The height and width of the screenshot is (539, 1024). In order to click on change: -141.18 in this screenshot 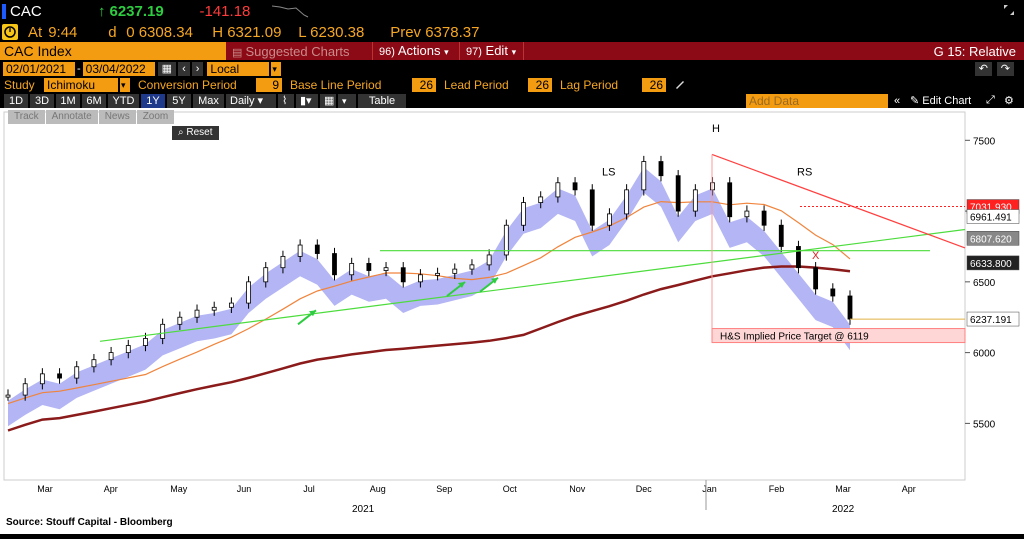, I will do `click(225, 11)`.